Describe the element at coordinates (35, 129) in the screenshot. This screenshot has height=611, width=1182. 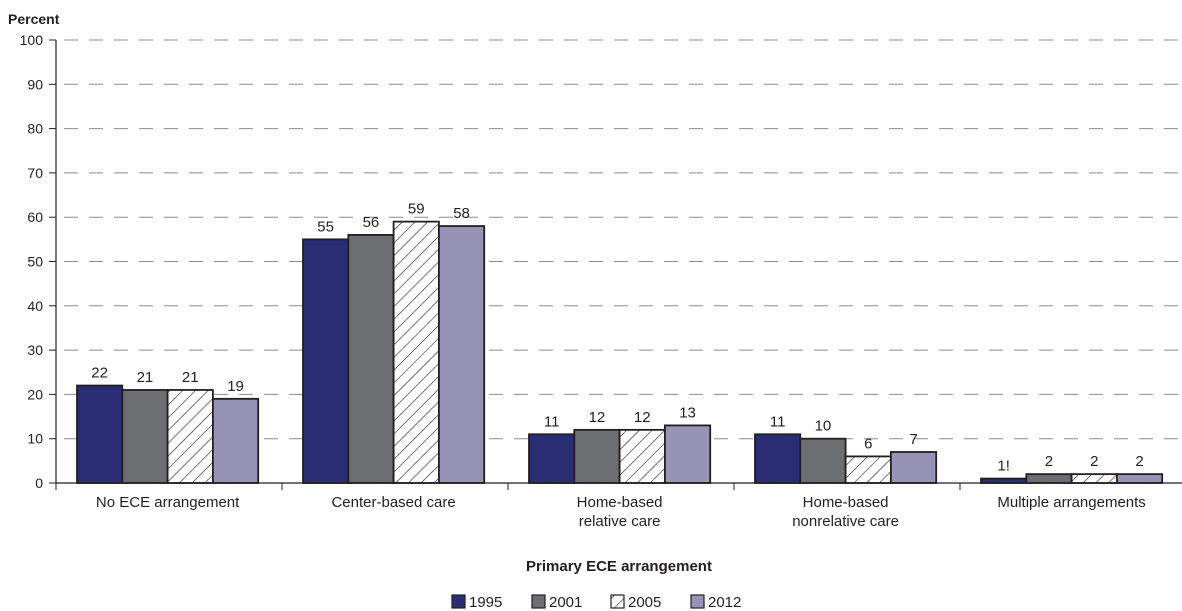
I see `y-tick-label: 80` at that location.